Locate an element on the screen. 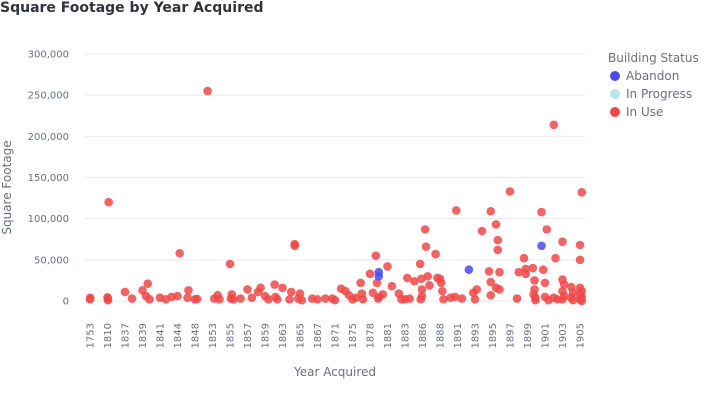  x-tick-label: 1901 is located at coordinates (546, 335).